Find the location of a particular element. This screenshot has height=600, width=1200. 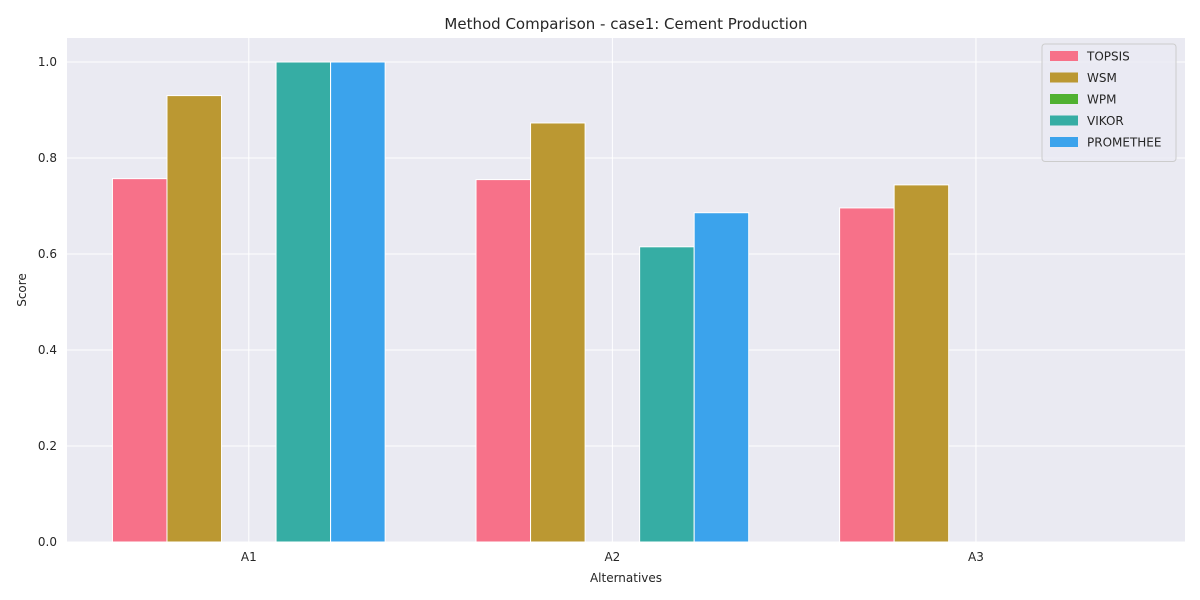

bar-vikor-a1 is located at coordinates (303, 302).